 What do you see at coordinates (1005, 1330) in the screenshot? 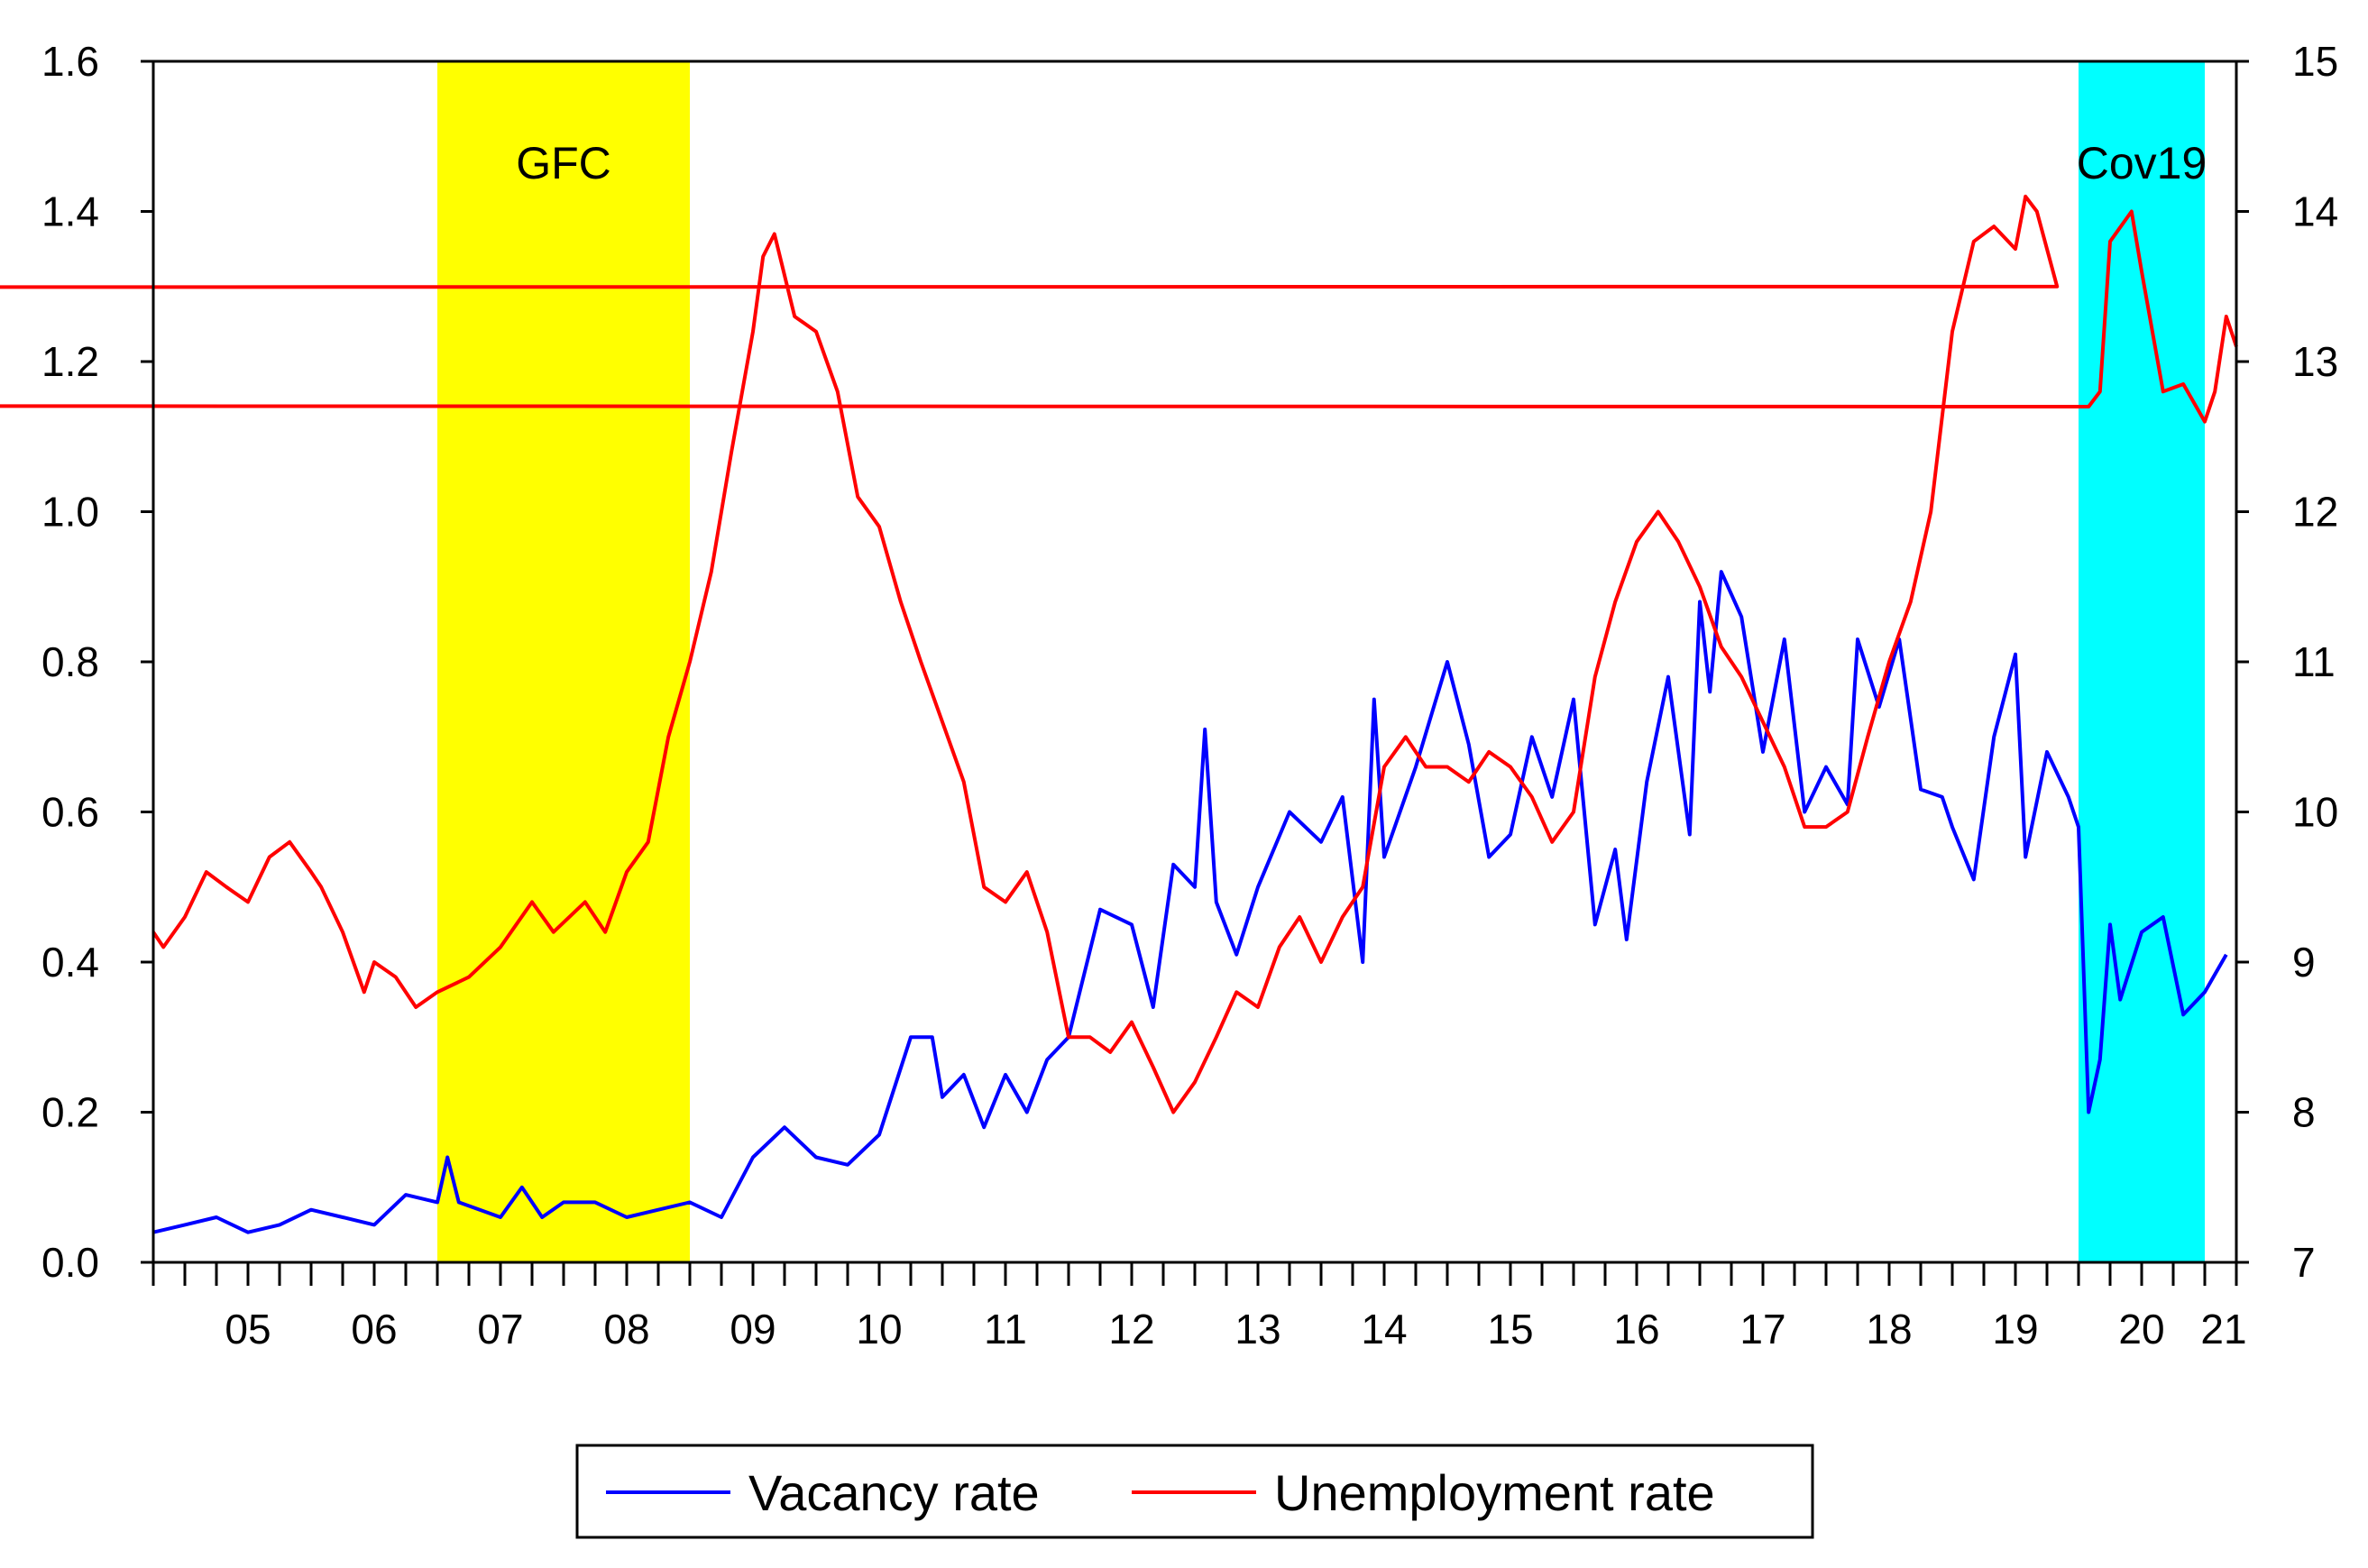
I see `x-tick-label: 11` at bounding box center [1005, 1330].